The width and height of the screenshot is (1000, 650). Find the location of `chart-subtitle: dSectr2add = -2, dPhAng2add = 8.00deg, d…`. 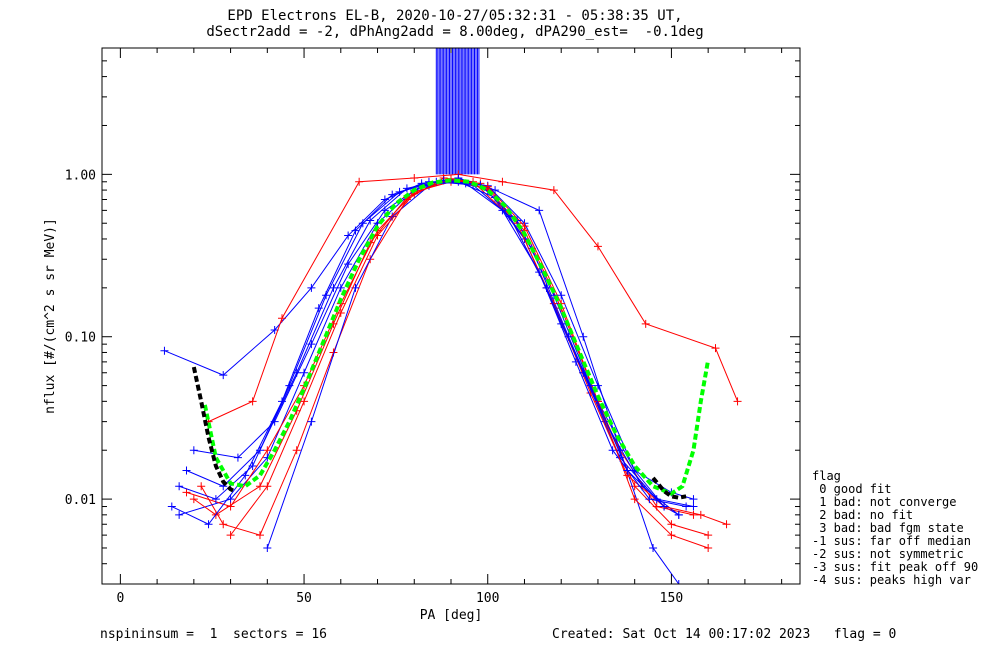

chart-subtitle: dSectr2add = -2, dPhAng2add = 8.00deg, d… is located at coordinates (455, 32).